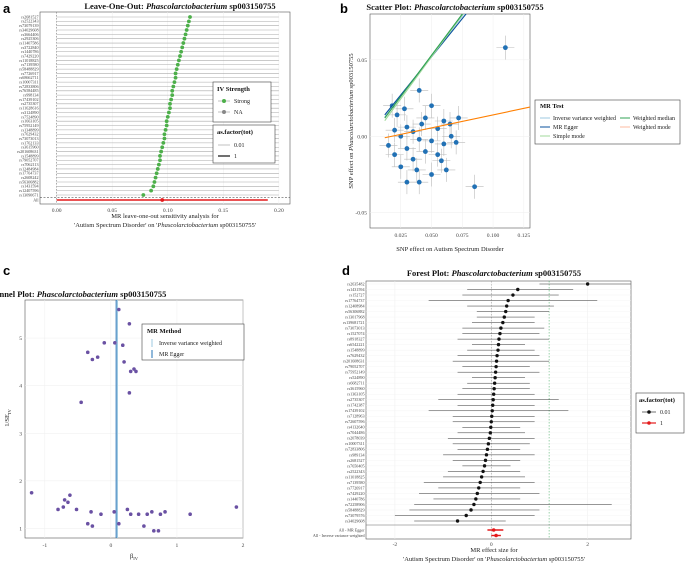 Image resolution: width=685 pixels, height=566 pixels. What do you see at coordinates (649, 412) in the screenshot?
I see `legend-d-black-marker` at bounding box center [649, 412].